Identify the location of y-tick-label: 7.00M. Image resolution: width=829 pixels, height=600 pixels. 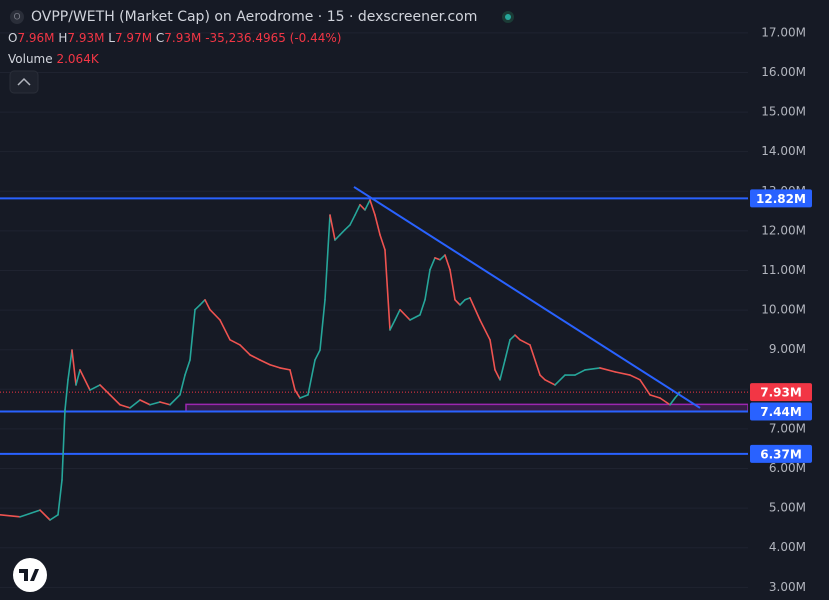
(787, 428).